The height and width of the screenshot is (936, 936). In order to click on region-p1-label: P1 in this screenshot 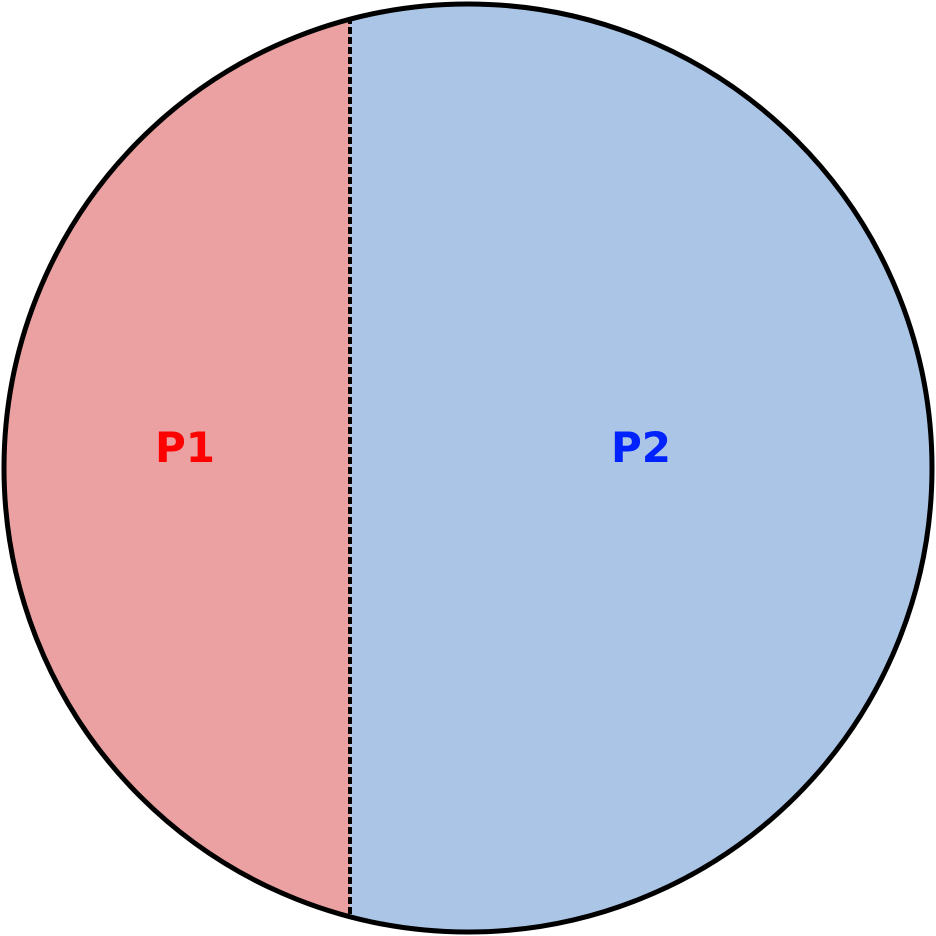, I will do `click(185, 447)`.